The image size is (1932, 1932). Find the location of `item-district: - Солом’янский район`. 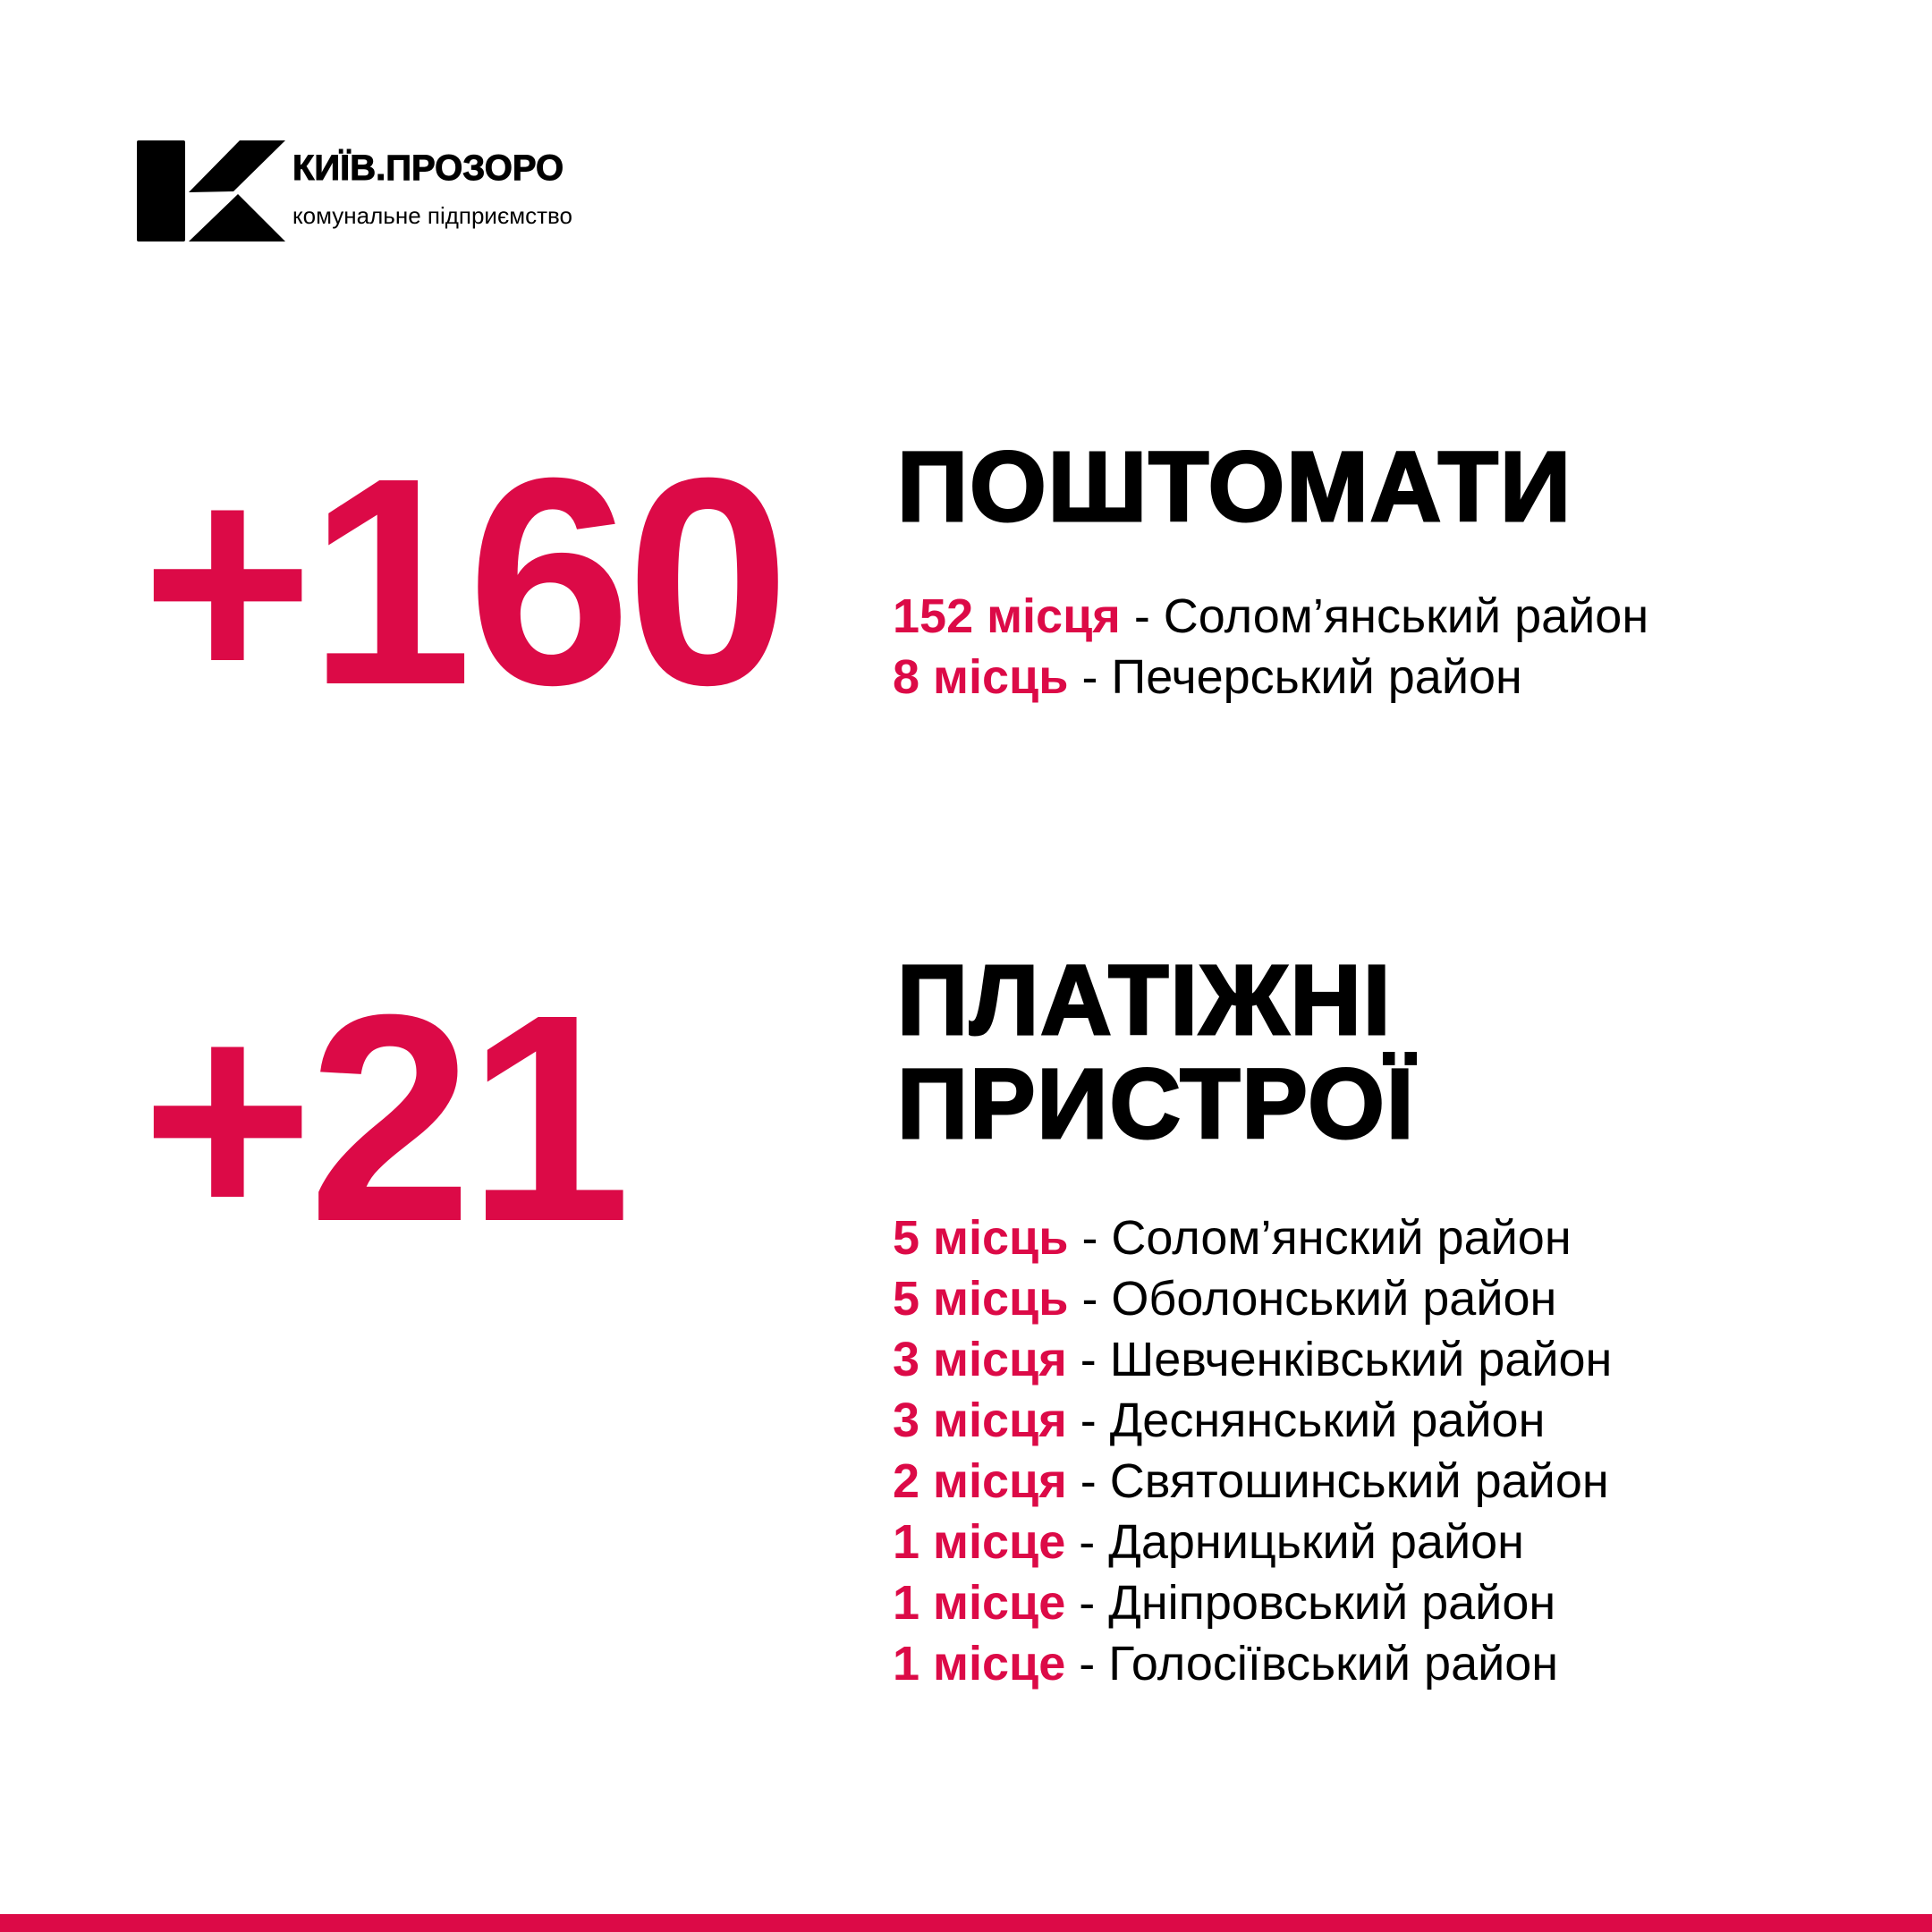

item-district: - Солом’янский район is located at coordinates (1326, 1238).